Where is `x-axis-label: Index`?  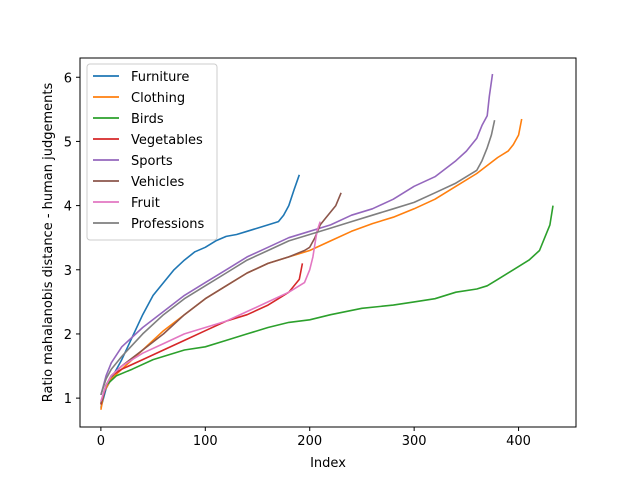 x-axis-label: Index is located at coordinates (328, 463).